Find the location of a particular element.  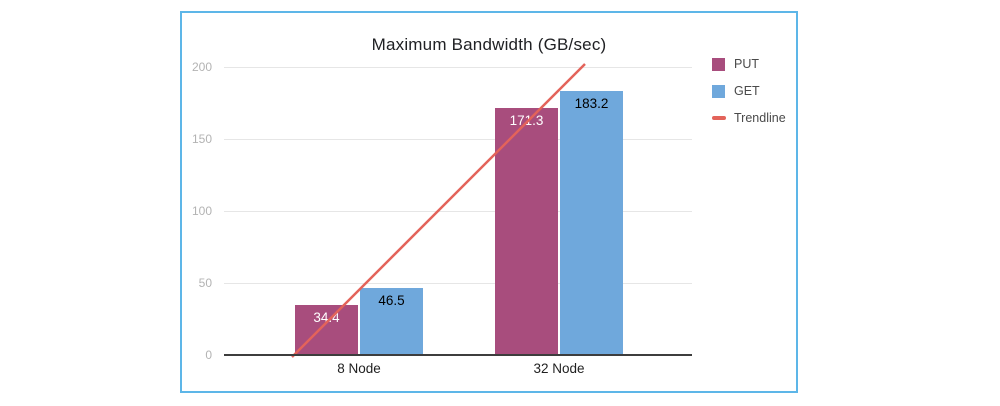

bar-get-32-node: 183.2 is located at coordinates (591, 223).